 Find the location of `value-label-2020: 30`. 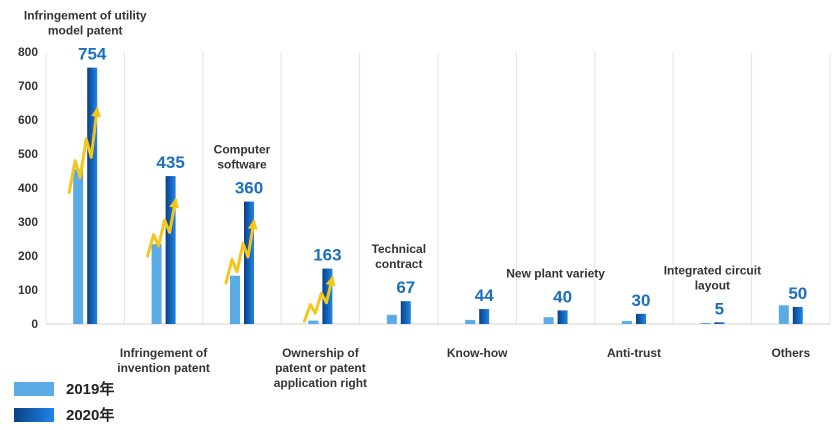

value-label-2020: 30 is located at coordinates (641, 300).